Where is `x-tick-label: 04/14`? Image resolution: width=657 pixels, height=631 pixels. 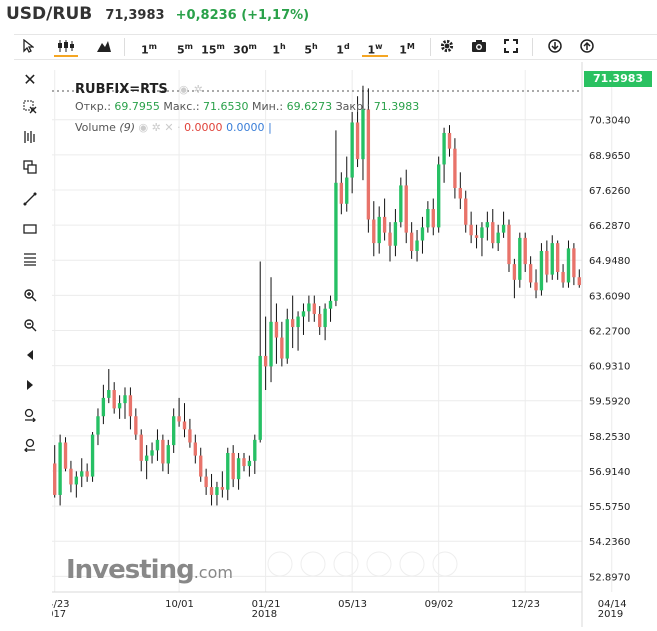 x-tick-label: 04/14 is located at coordinates (612, 604).